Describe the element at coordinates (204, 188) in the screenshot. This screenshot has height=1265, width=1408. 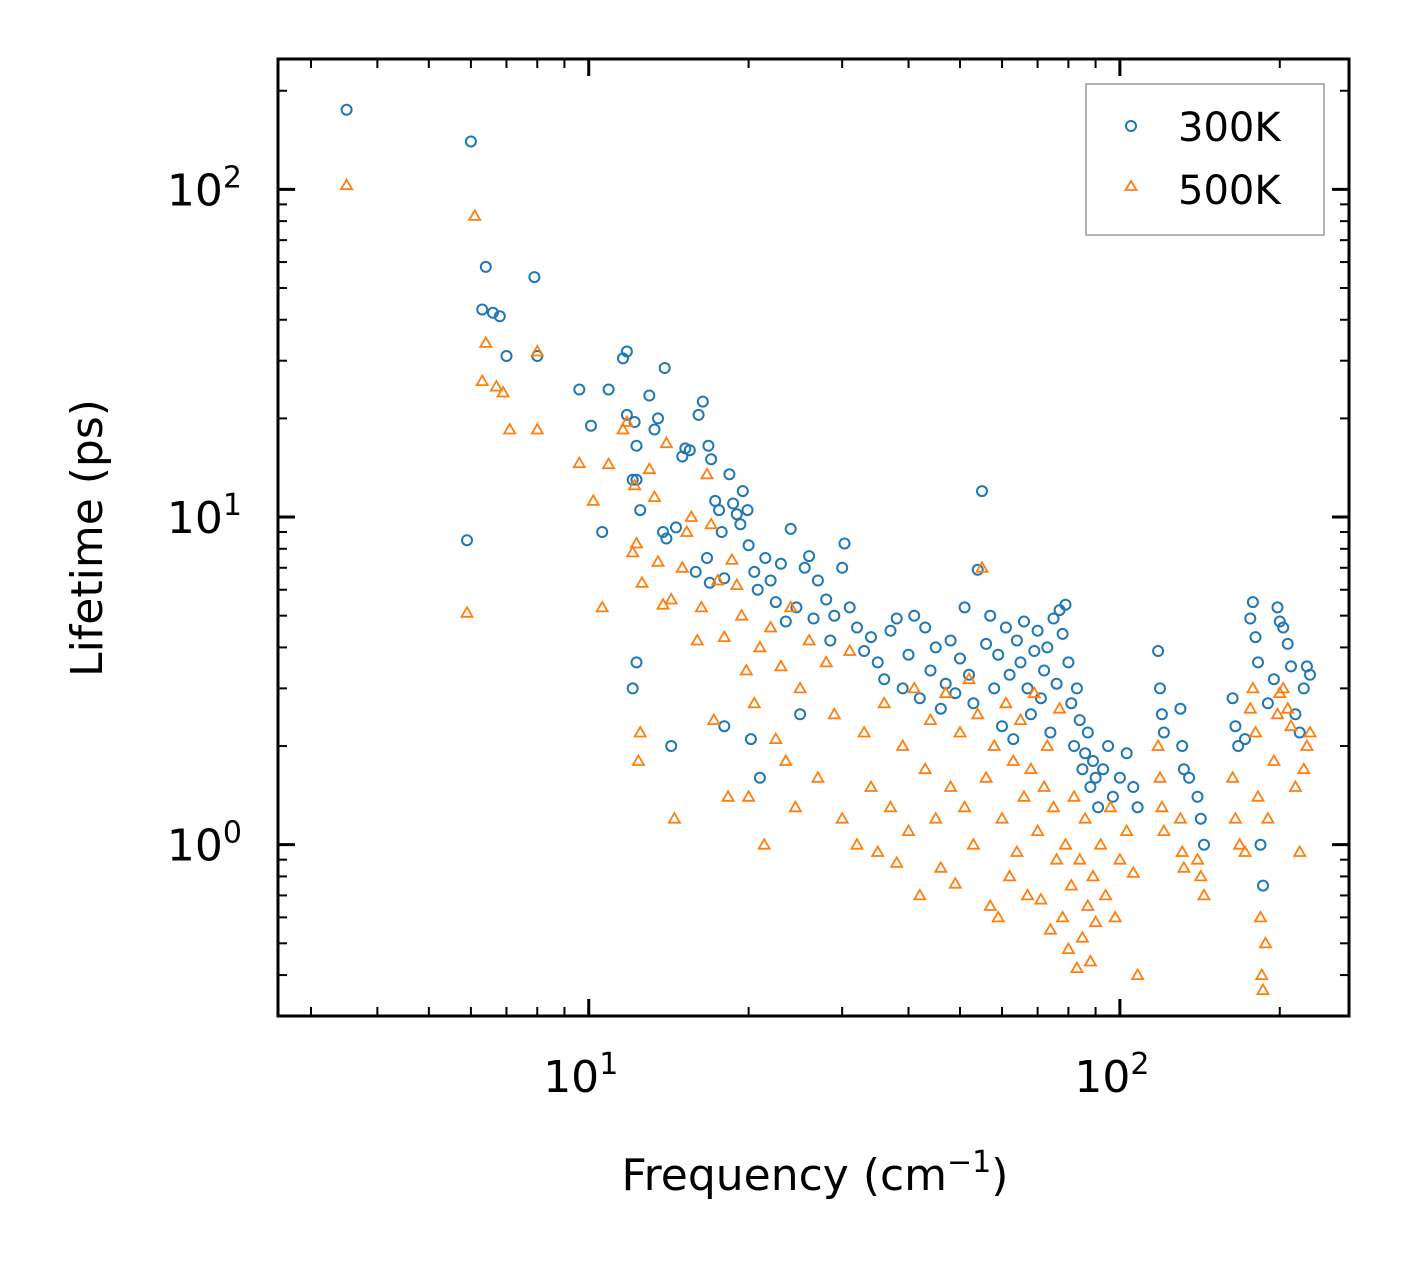
I see `y-tick-label: 102` at that location.